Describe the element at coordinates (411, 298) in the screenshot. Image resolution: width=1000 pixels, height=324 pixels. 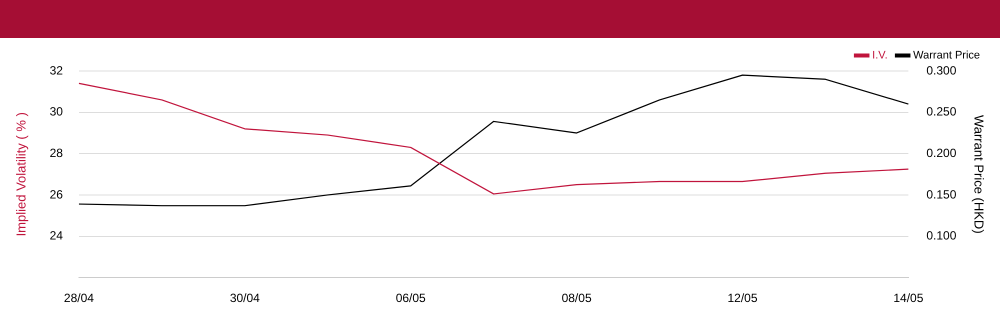
I see `x-tick-label: 06/05` at that location.